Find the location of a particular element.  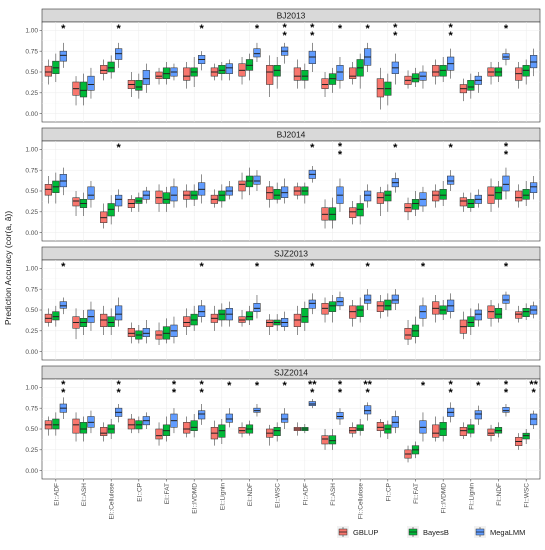

legend-label: MegaLMM is located at coordinates (507, 532).